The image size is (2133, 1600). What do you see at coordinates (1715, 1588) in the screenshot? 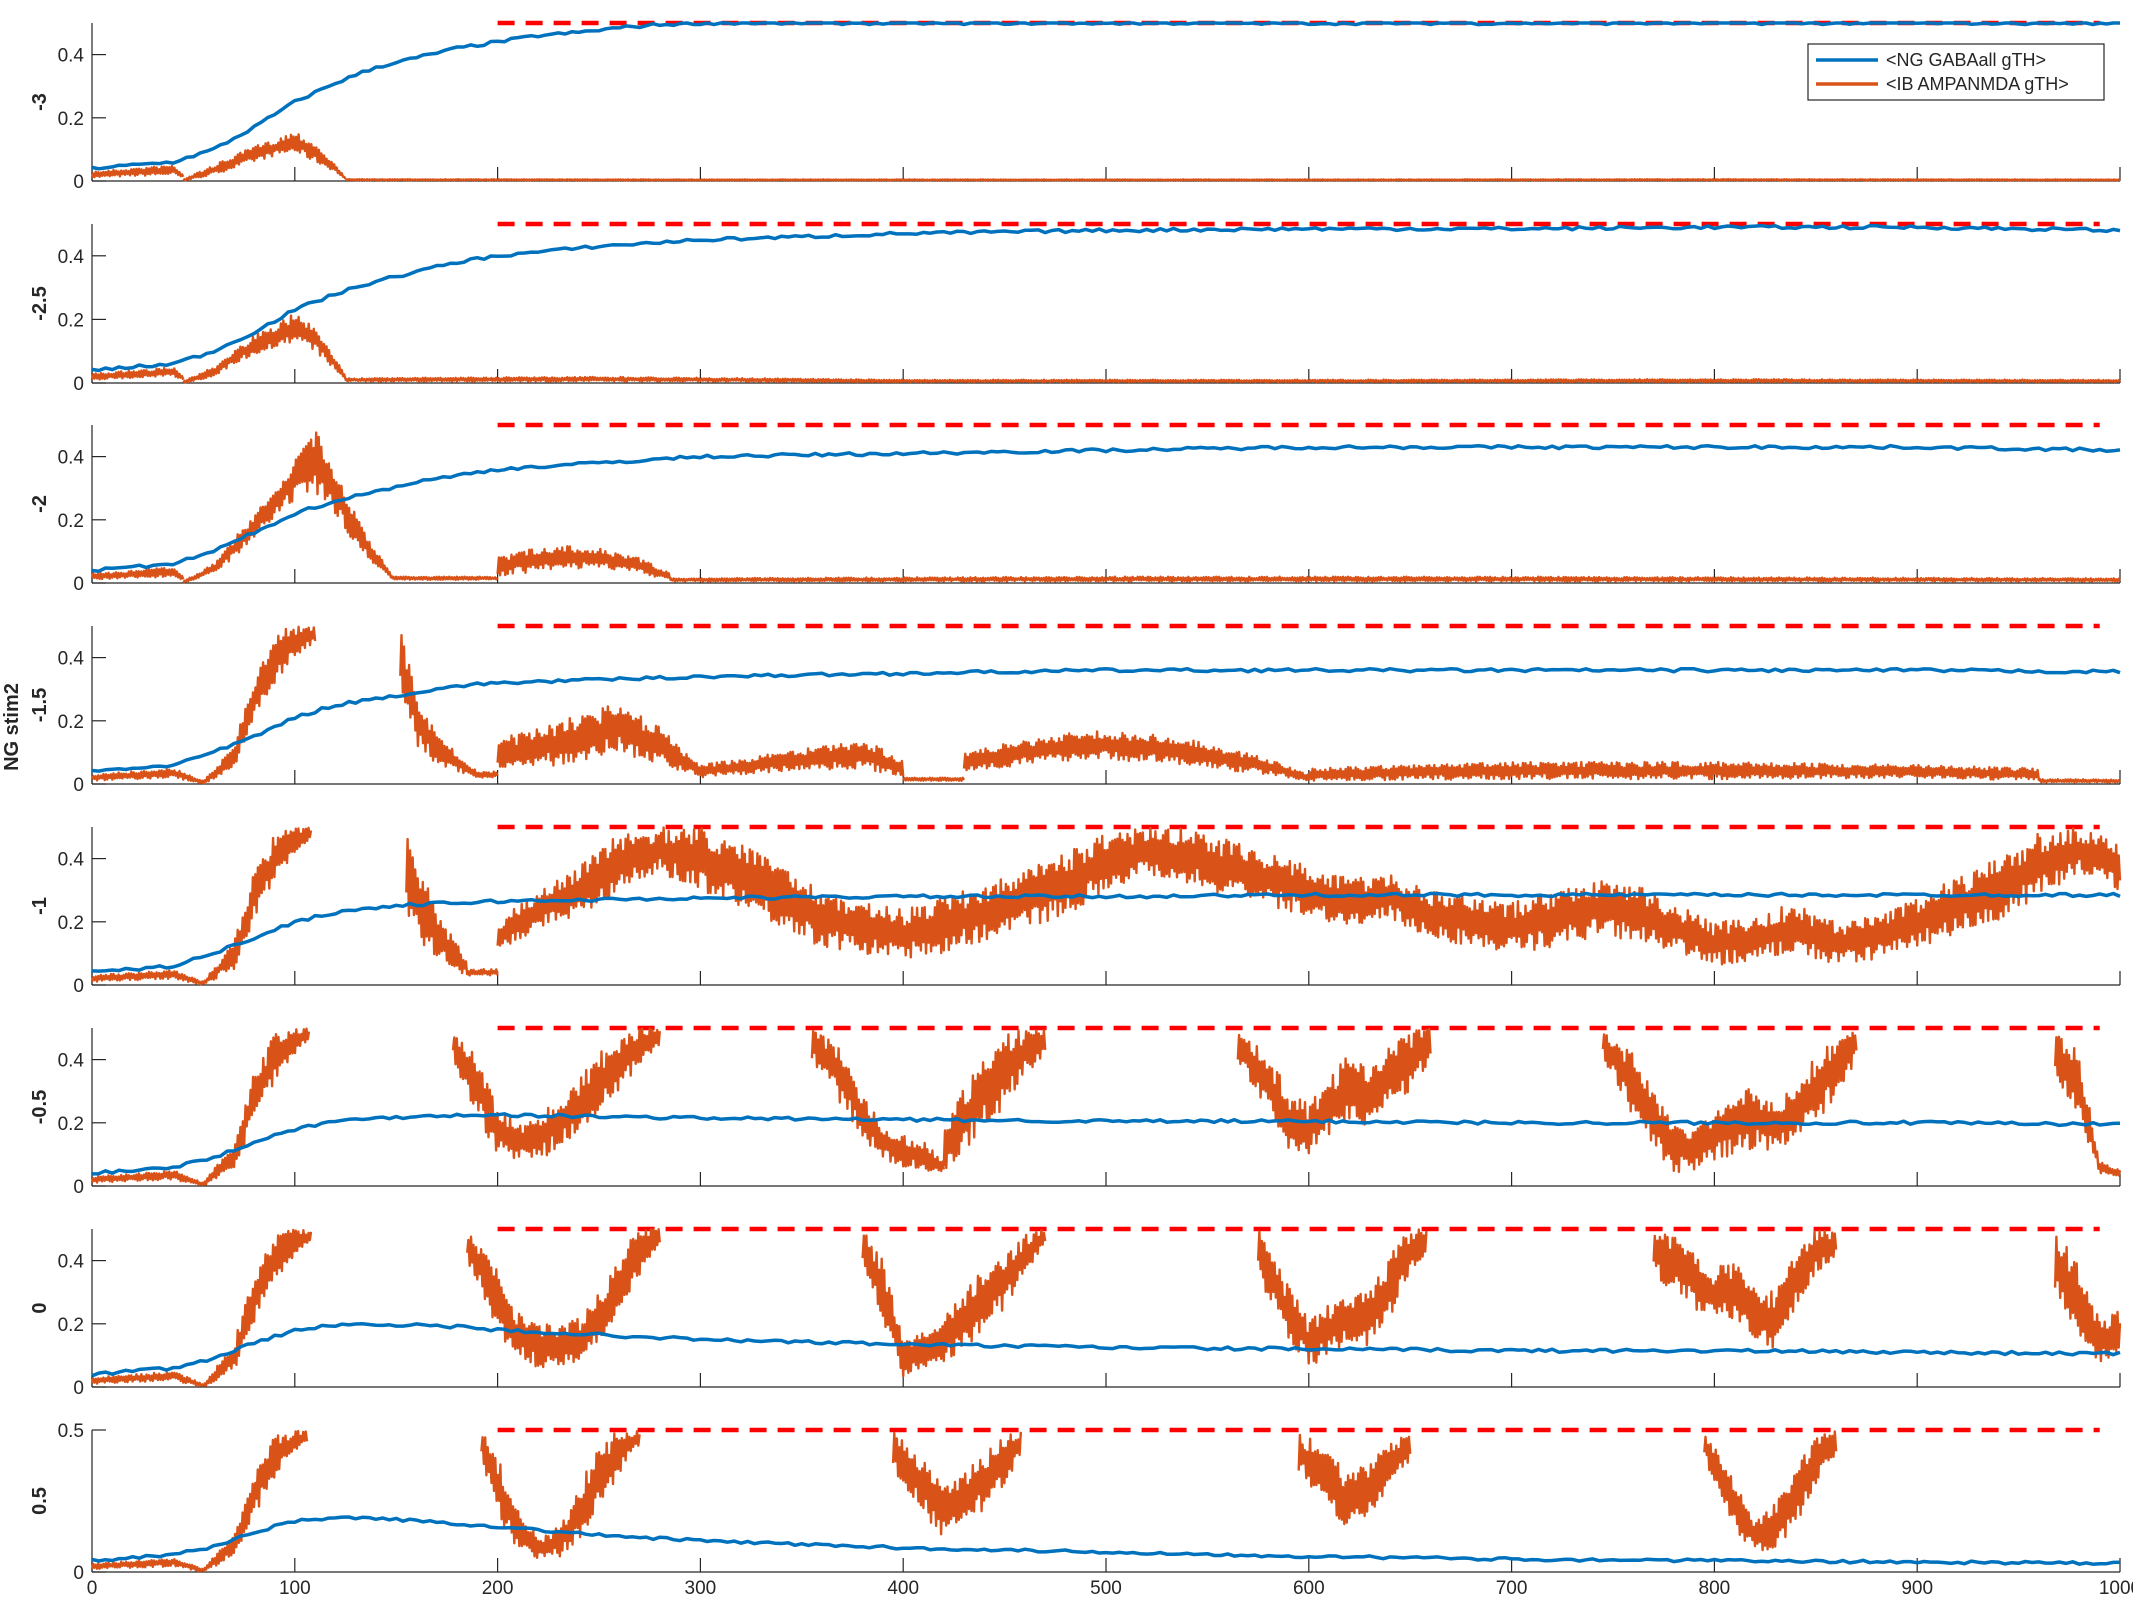
I see `x-tick-label: 800` at bounding box center [1715, 1588].